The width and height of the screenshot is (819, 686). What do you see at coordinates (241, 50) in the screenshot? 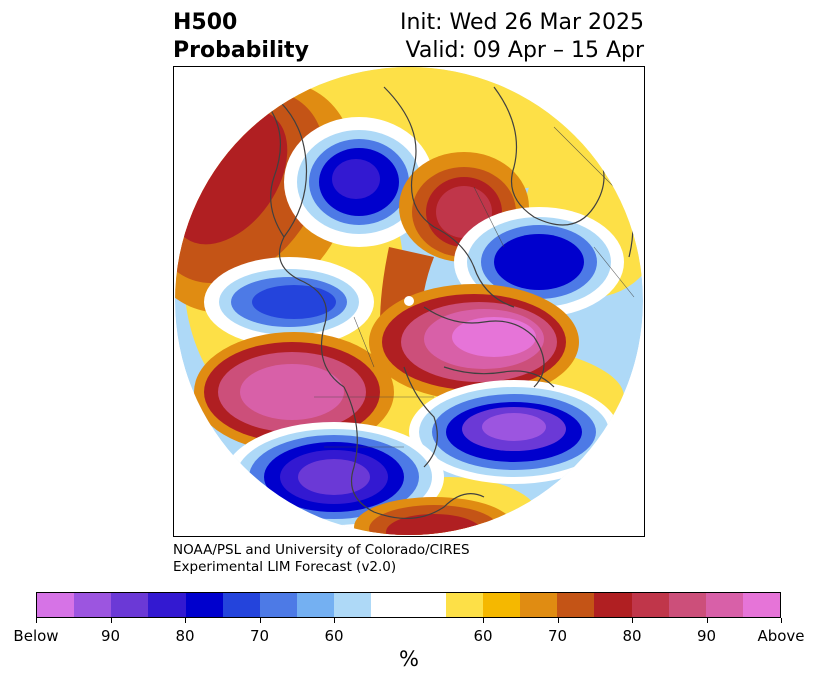
I see `title-line-2: Probability` at bounding box center [241, 50].